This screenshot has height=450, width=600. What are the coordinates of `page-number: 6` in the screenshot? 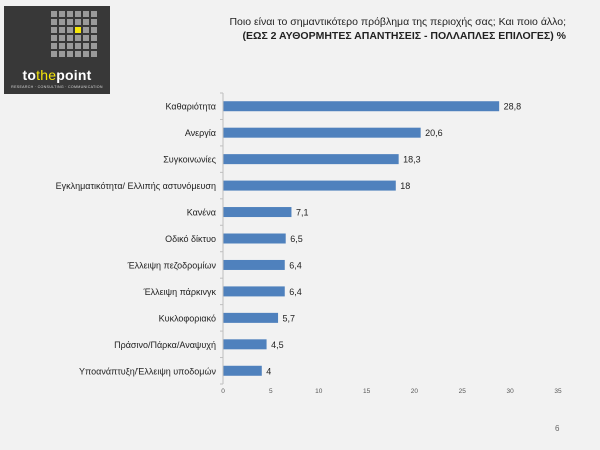 It's located at (557, 428).